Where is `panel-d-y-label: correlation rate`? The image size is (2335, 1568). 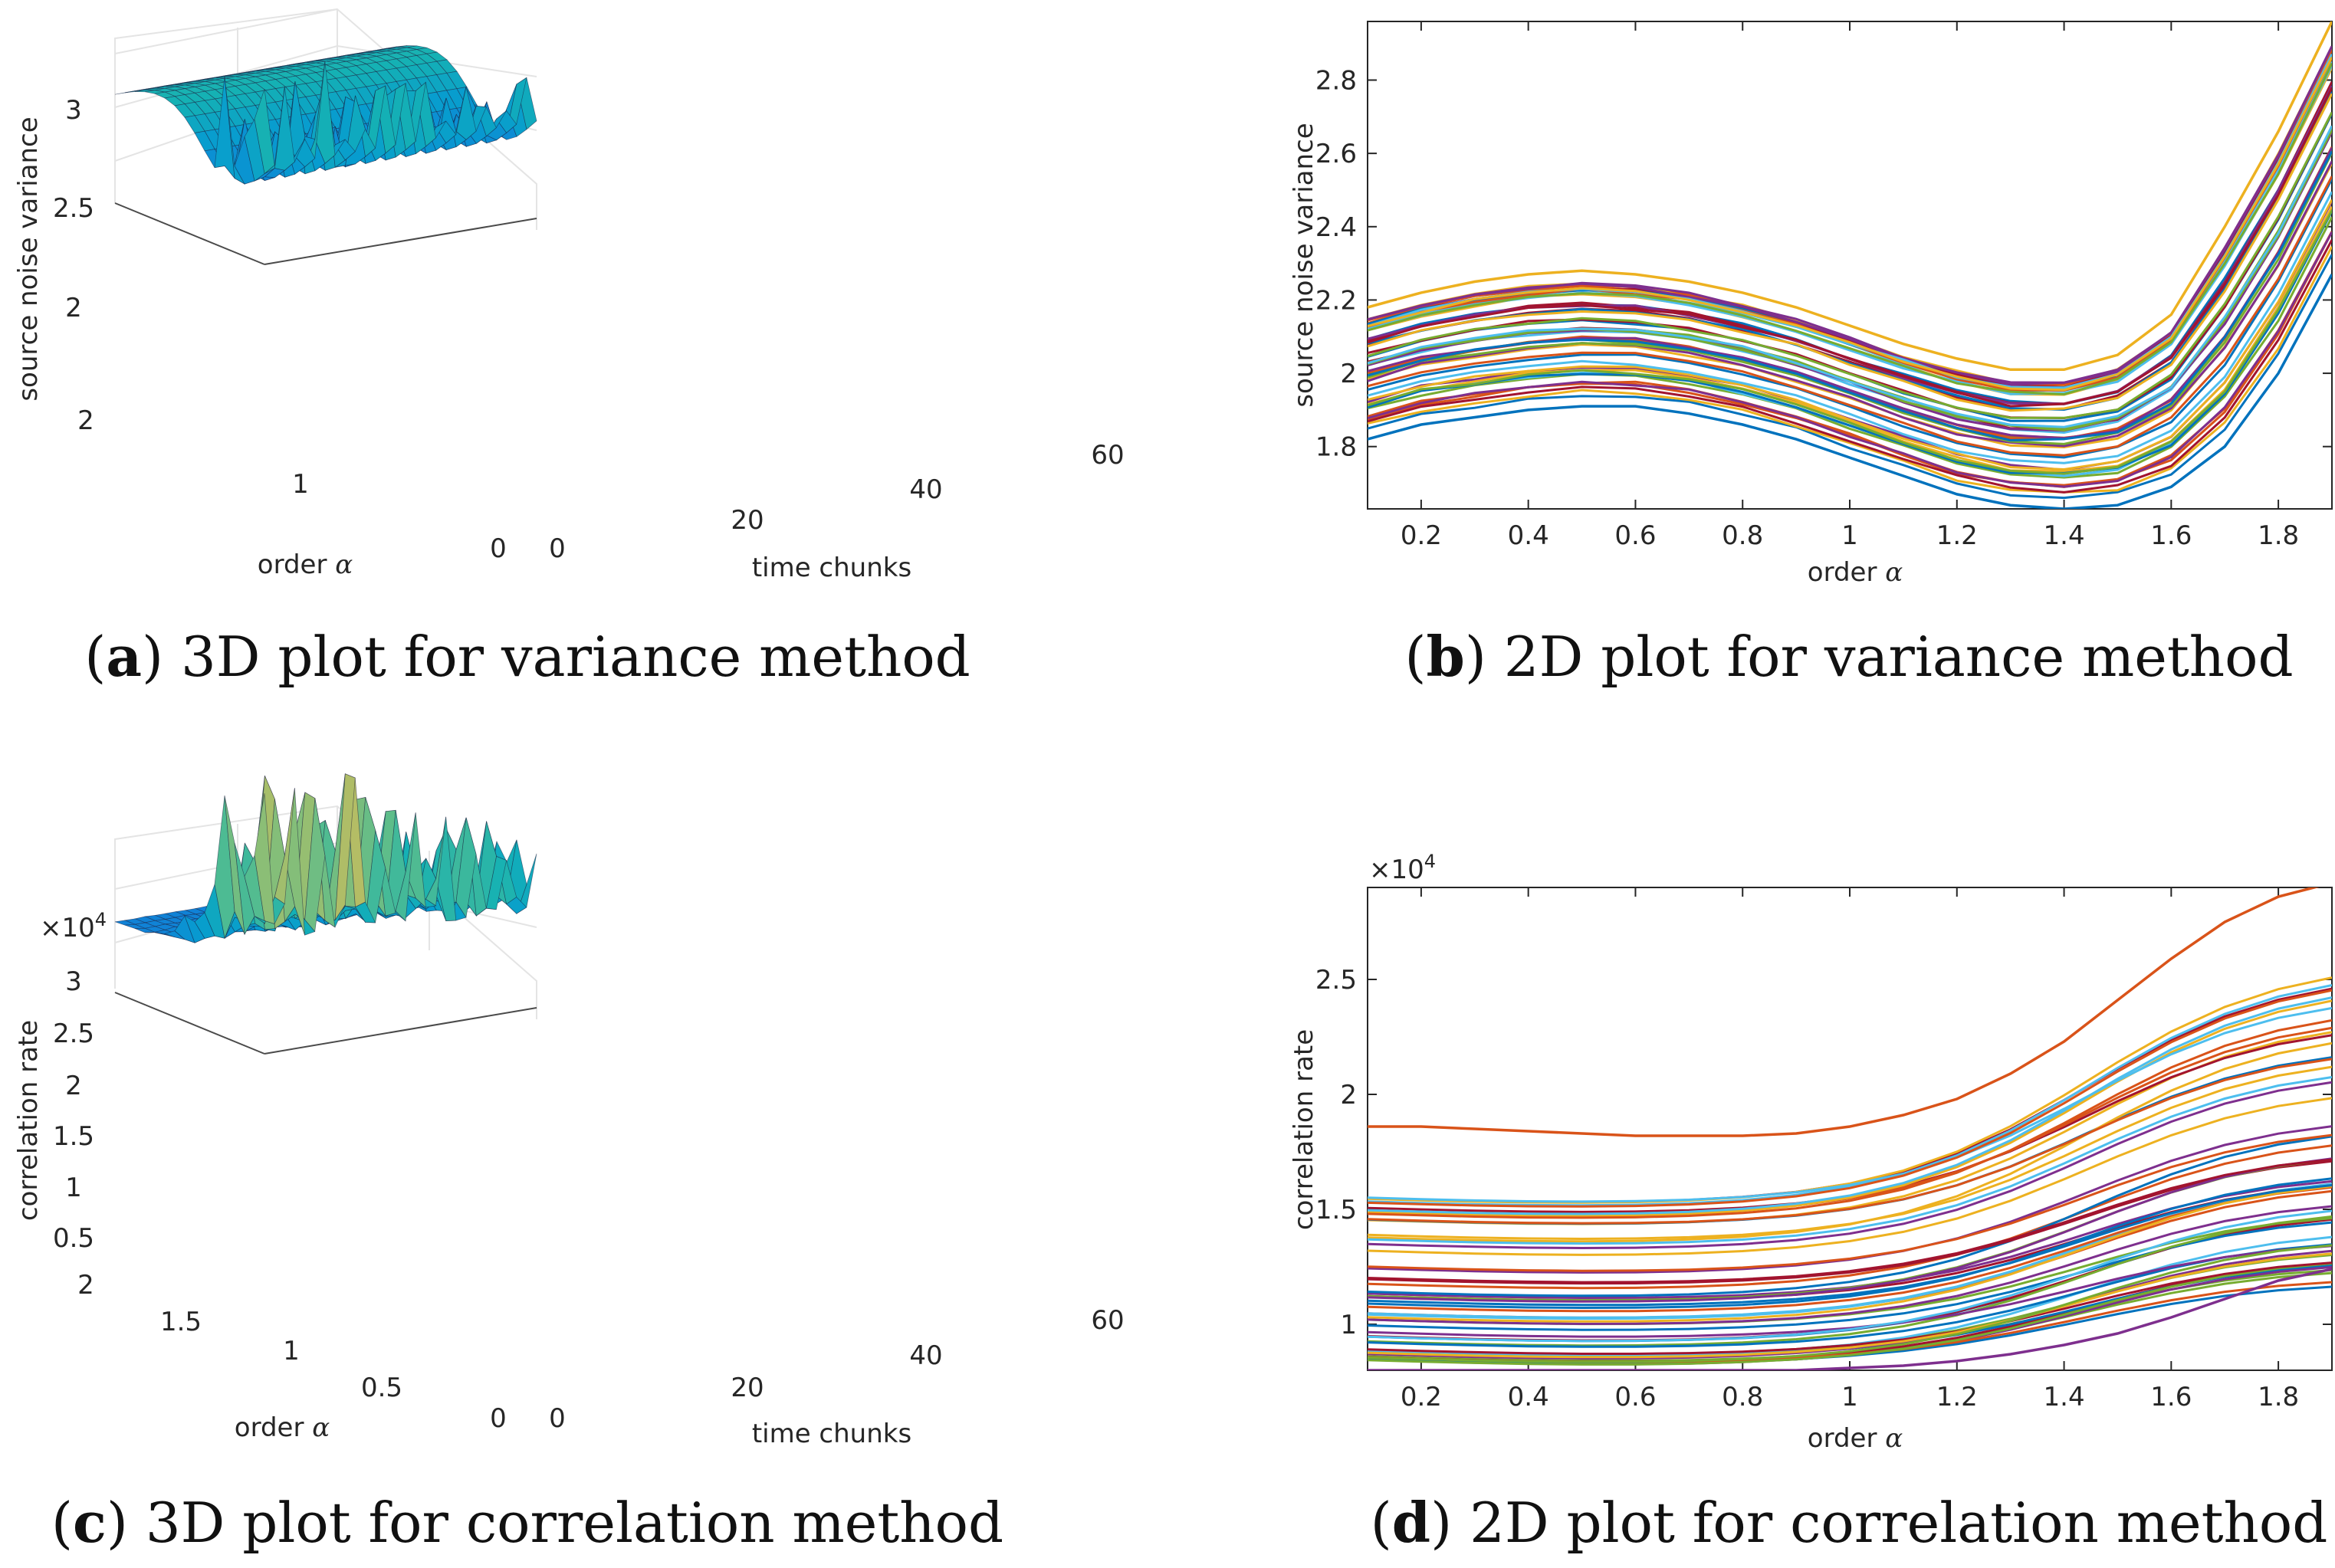 panel-d-y-label: correlation rate is located at coordinates (1304, 1129).